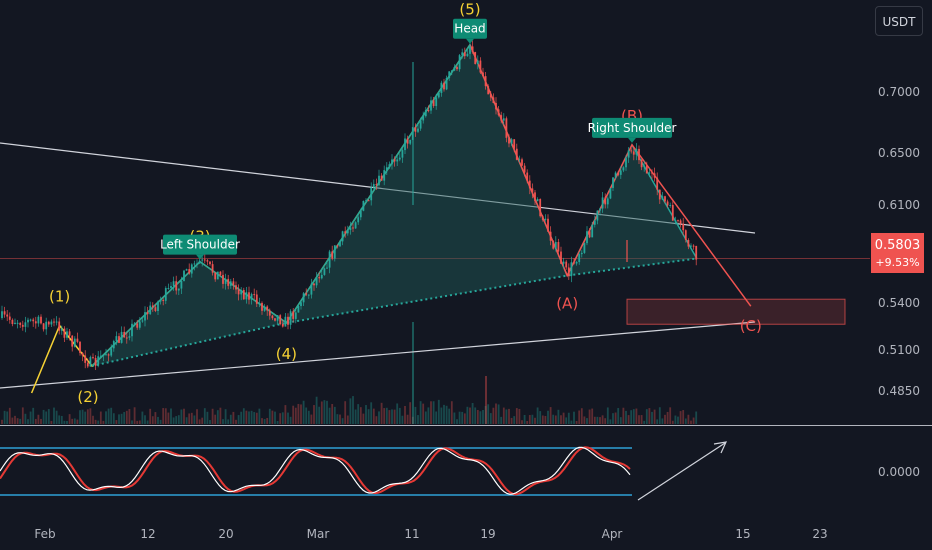 The height and width of the screenshot is (550, 932). I want to click on x-tick-label: 15, so click(742, 534).